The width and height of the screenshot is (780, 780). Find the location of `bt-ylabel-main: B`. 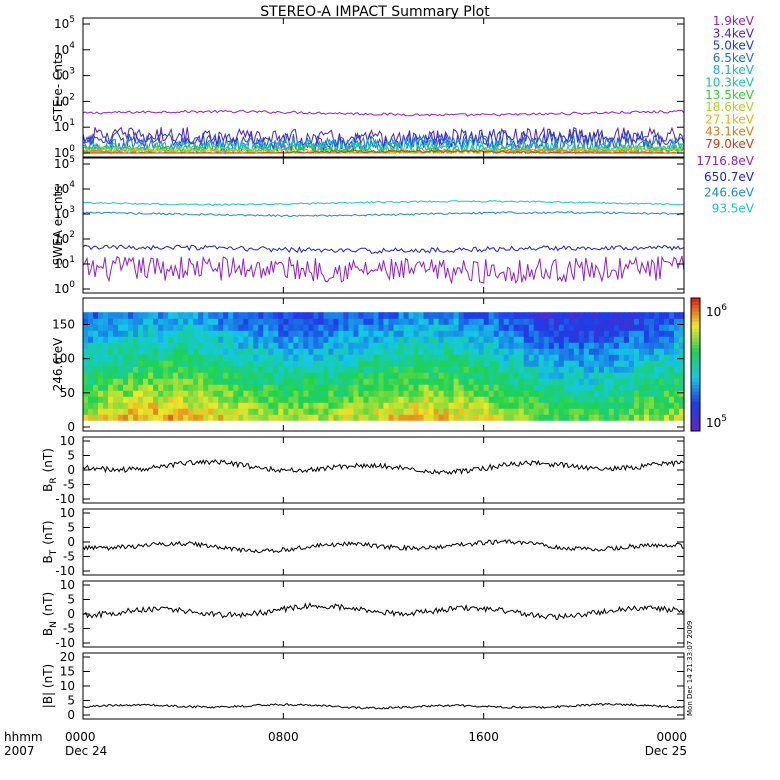

bt-ylabel-main: B is located at coordinates (48, 559).